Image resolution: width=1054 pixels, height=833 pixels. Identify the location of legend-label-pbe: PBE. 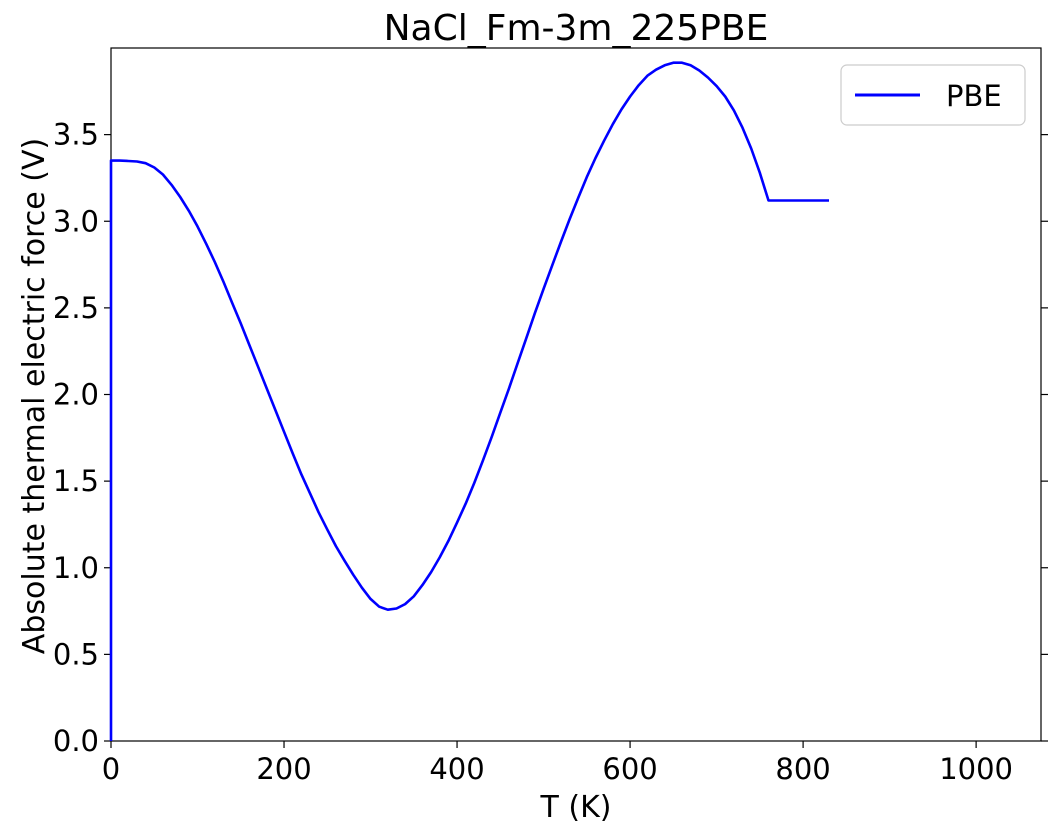
(974, 96).